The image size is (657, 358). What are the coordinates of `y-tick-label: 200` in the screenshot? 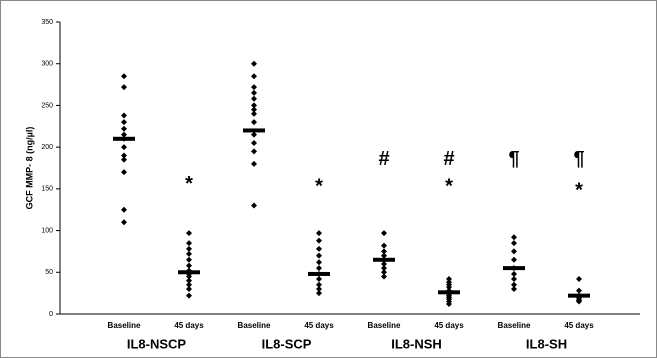 It's located at (47, 147).